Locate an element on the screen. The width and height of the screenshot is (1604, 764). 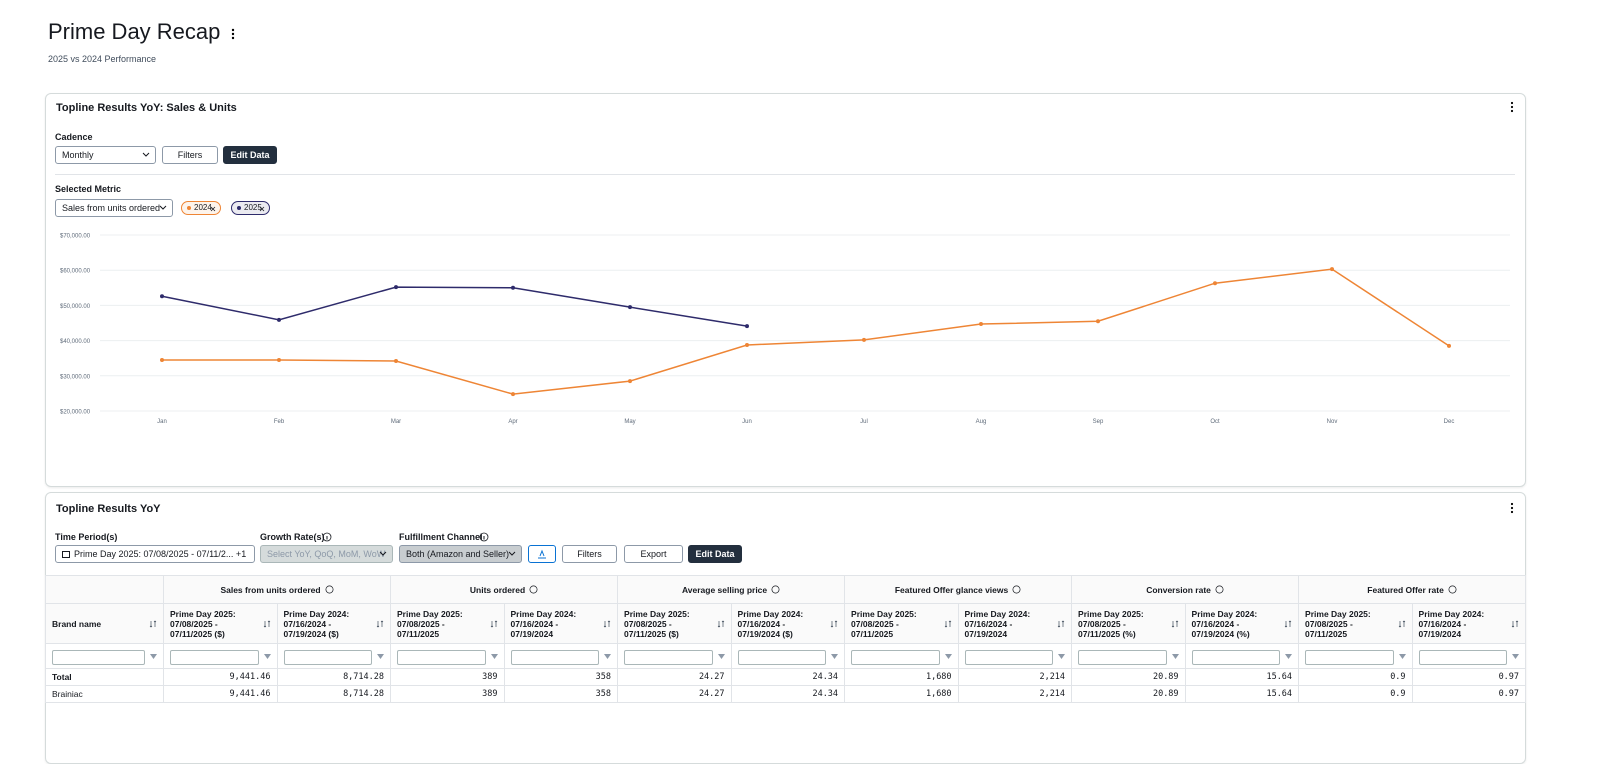
chart-toggle-button is located at coordinates (542, 554).